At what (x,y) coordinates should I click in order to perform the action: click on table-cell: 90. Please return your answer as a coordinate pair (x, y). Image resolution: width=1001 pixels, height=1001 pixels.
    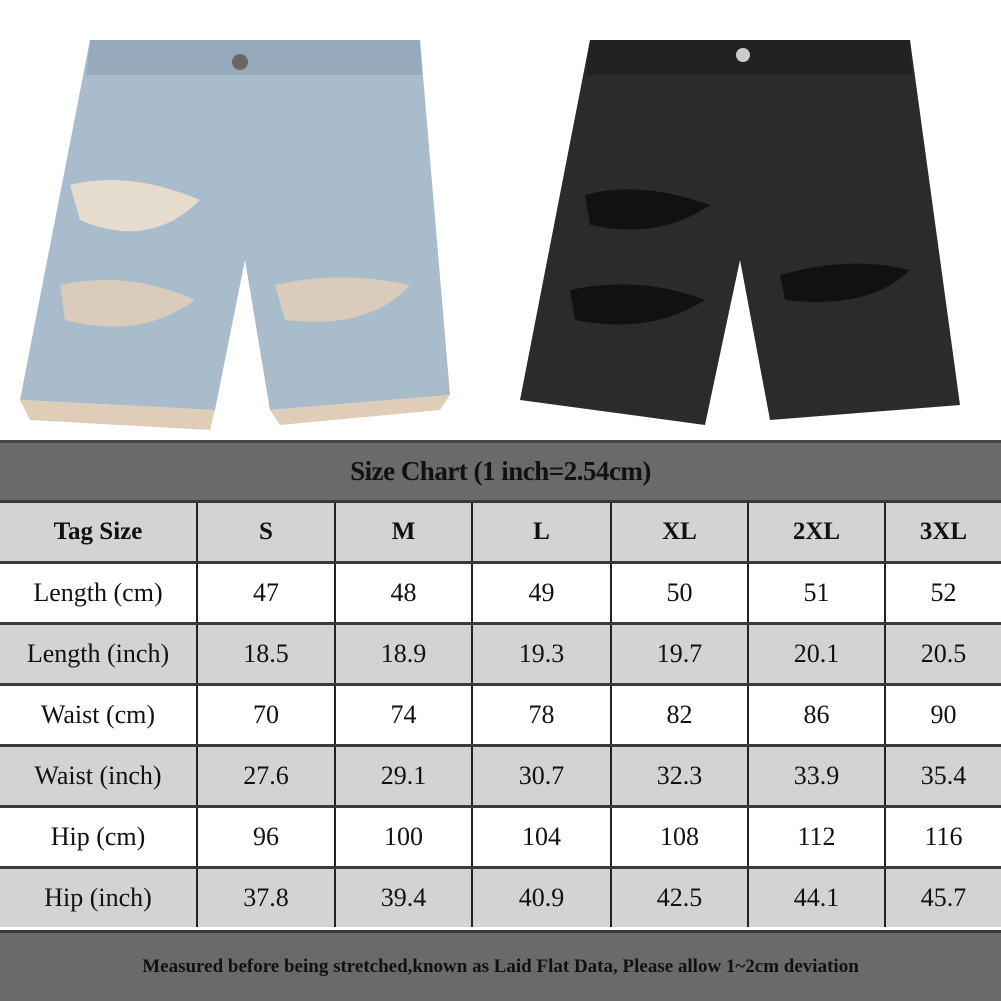
    Looking at the image, I should click on (942, 714).